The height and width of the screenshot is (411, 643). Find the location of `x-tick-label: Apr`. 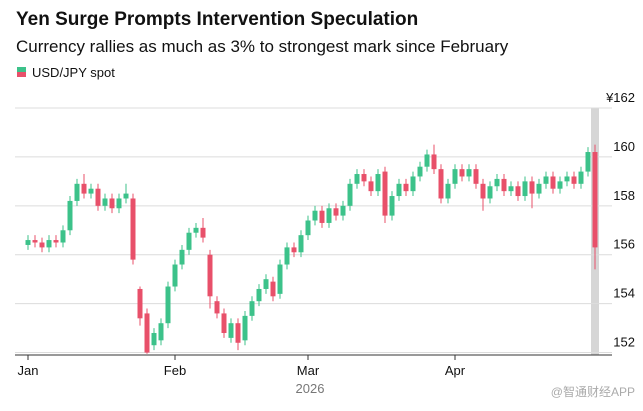

x-tick-label: Apr is located at coordinates (455, 370).